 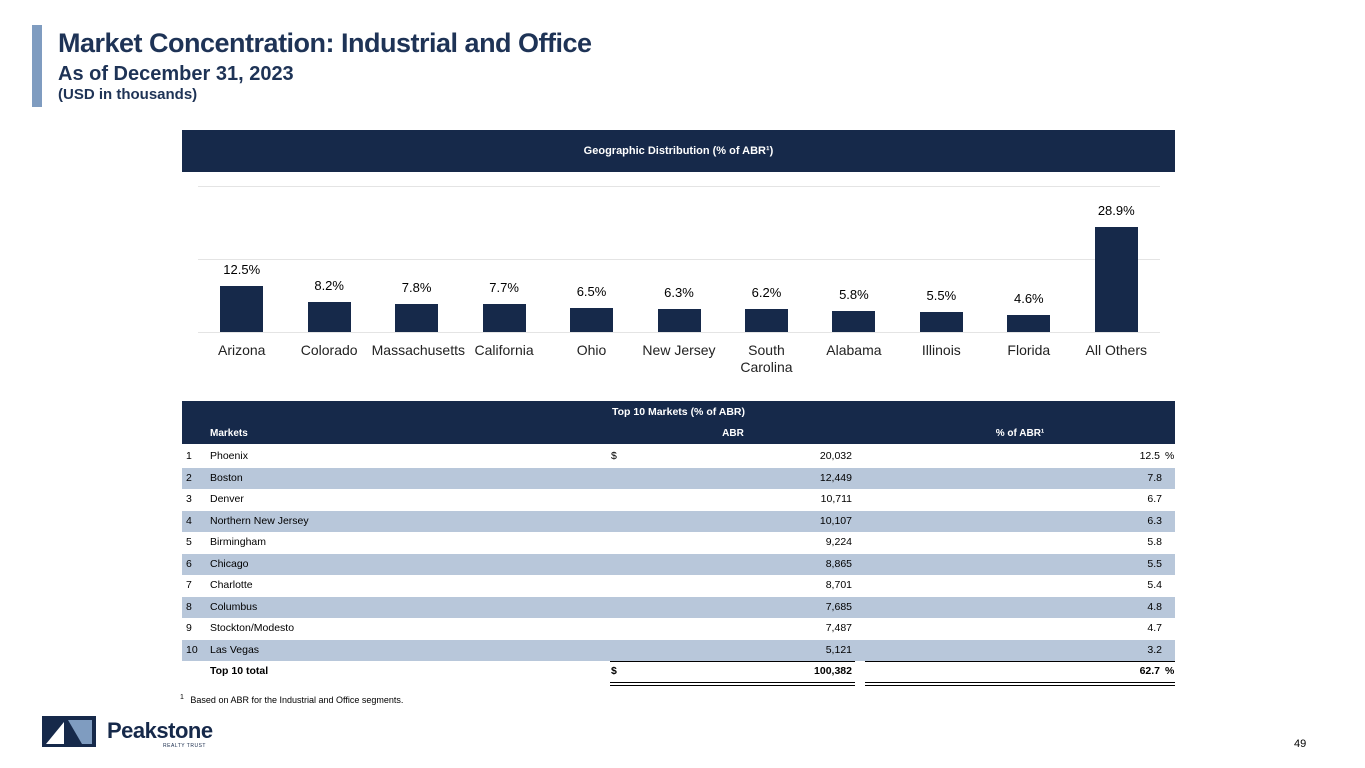 I want to click on table-header, so click(x=678, y=422).